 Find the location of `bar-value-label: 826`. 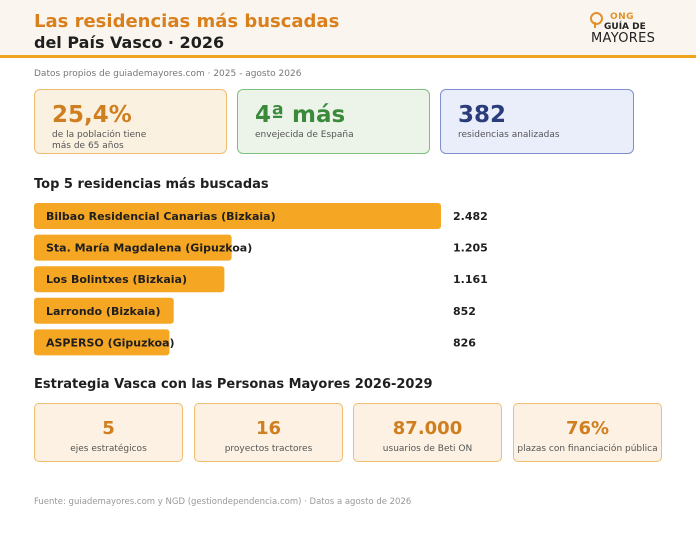

bar-value-label: 826 is located at coordinates (464, 342).